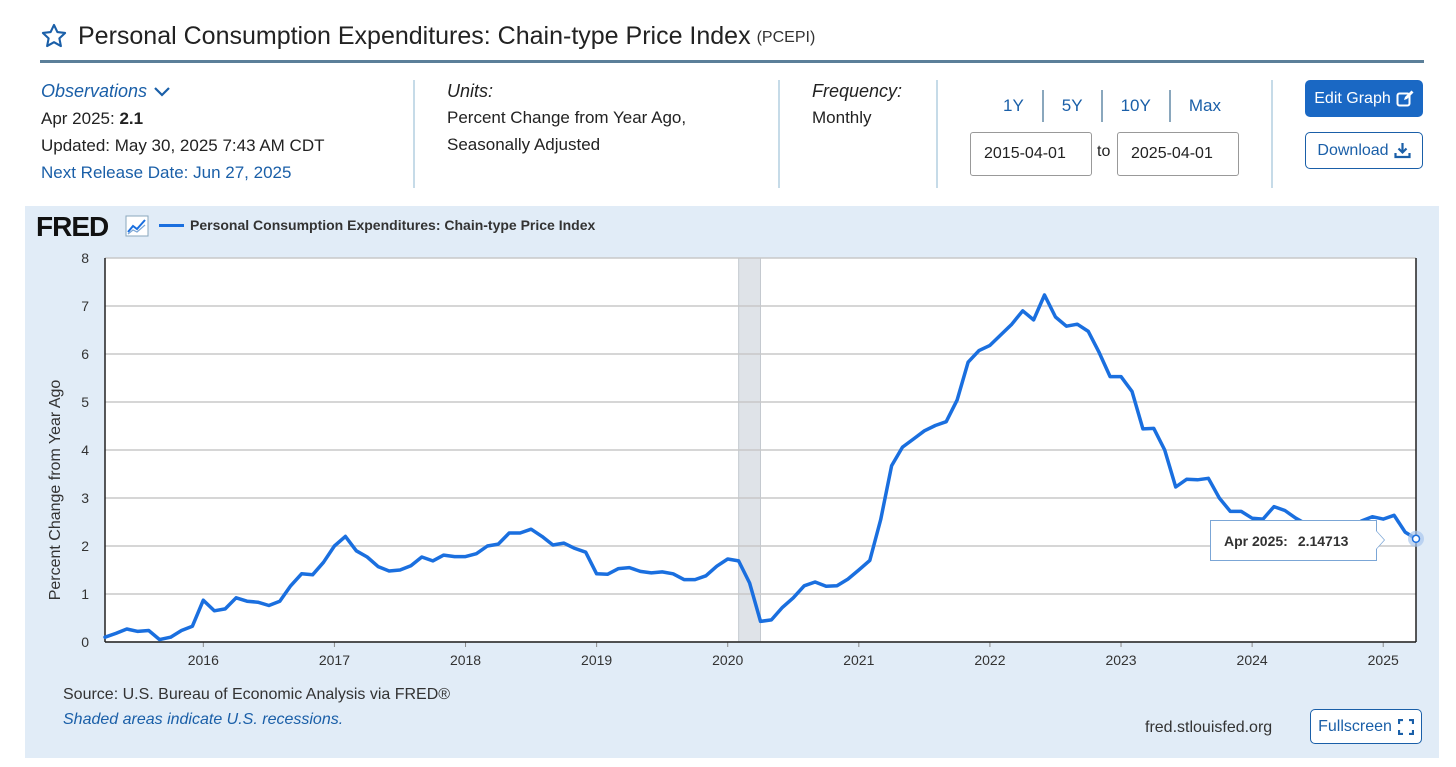 The width and height of the screenshot is (1456, 767). Describe the element at coordinates (989, 660) in the screenshot. I see `x-tick-label: 2022` at that location.